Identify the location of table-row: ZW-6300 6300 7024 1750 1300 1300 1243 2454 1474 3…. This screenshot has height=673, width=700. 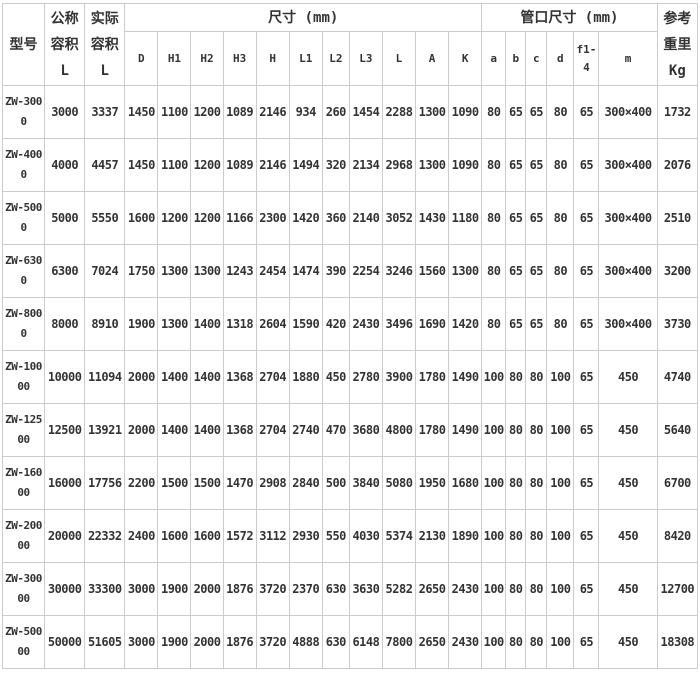
(350, 271).